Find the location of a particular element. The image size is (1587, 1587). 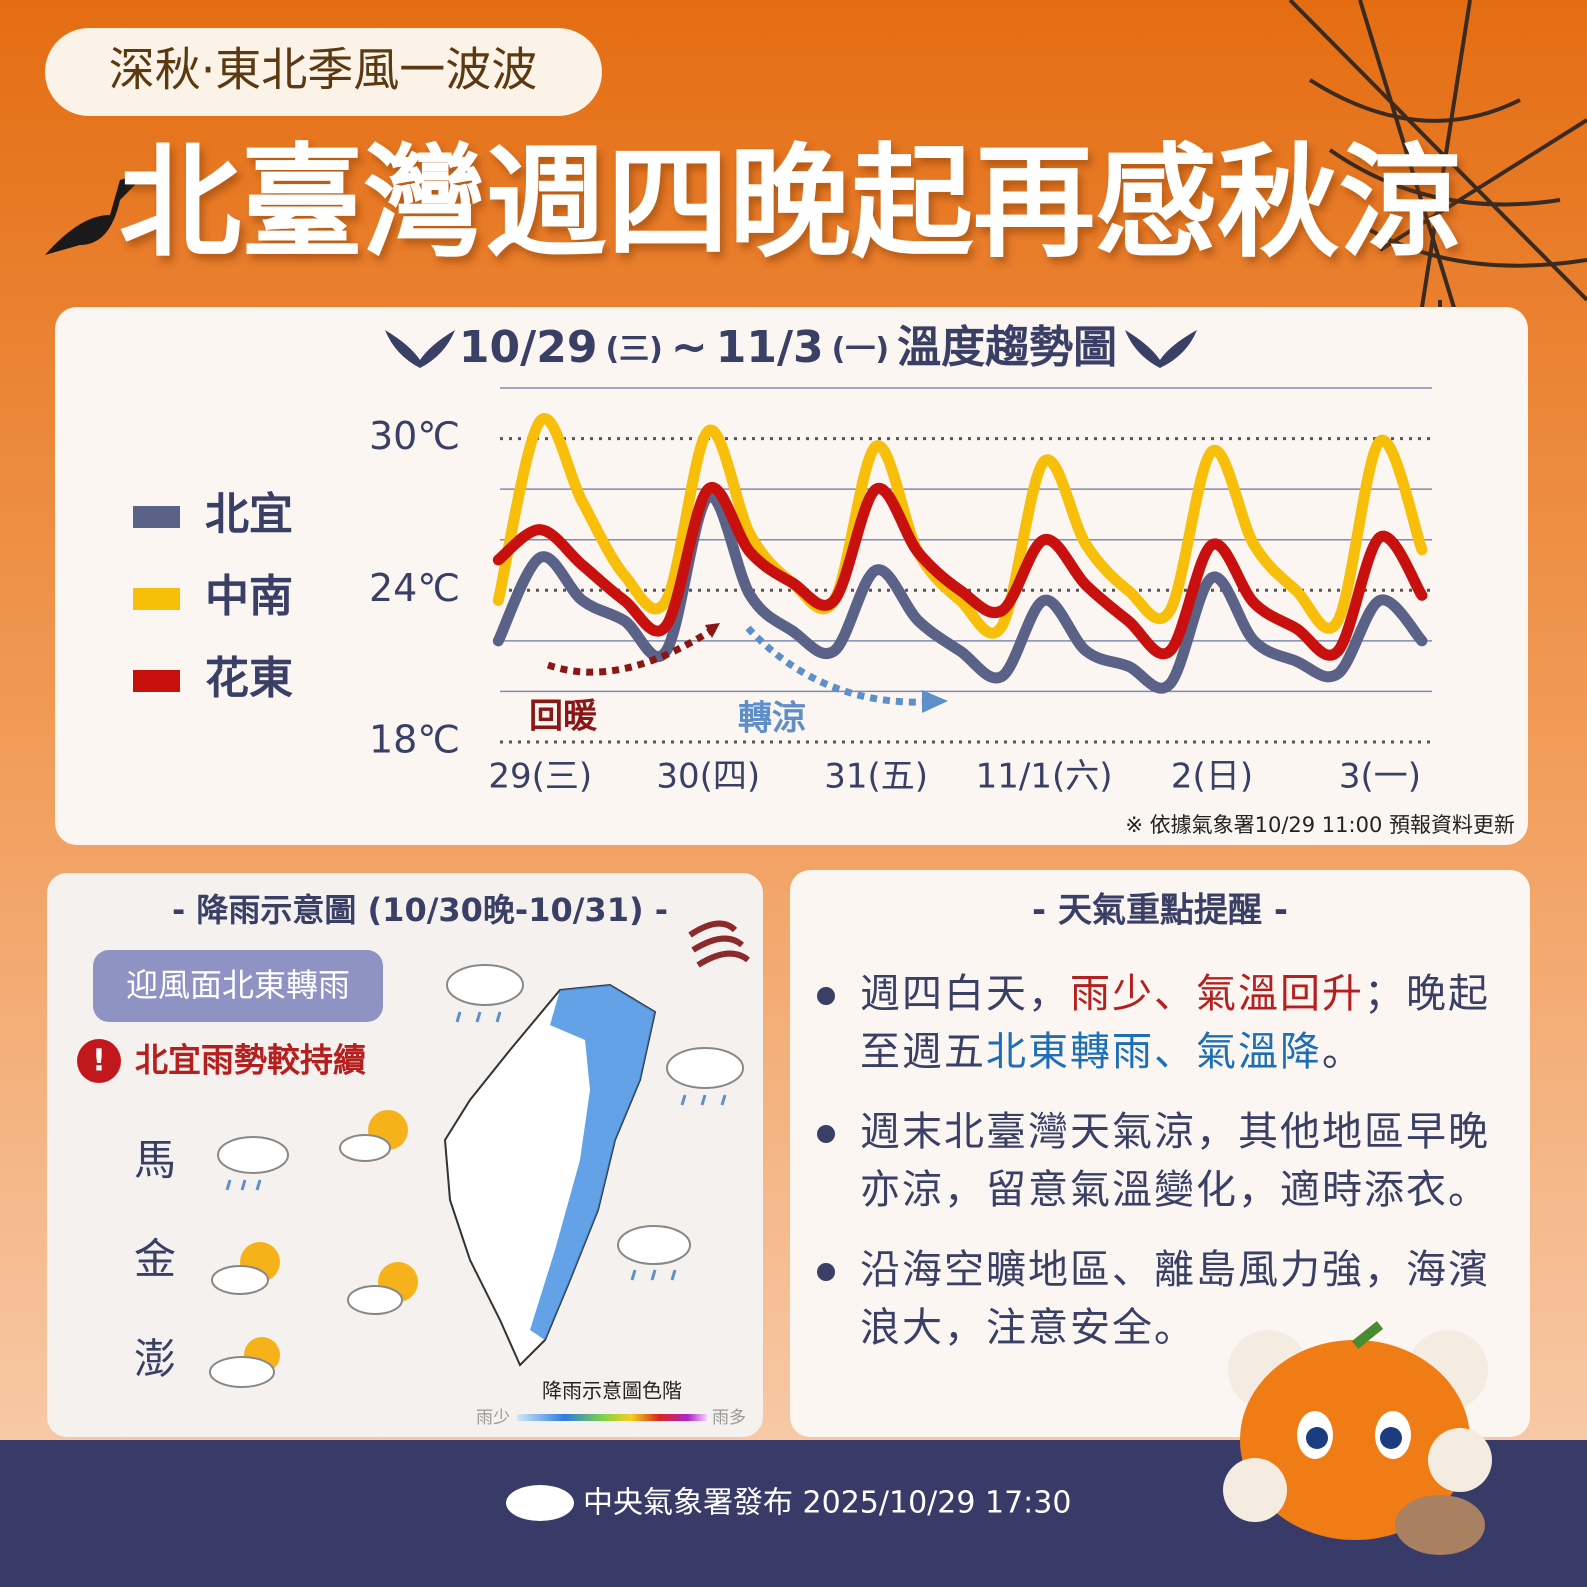

tip-item: 沿海空曠地區、離島風力強，海濱浪大，注意安全。 is located at coordinates (1153, 1299).